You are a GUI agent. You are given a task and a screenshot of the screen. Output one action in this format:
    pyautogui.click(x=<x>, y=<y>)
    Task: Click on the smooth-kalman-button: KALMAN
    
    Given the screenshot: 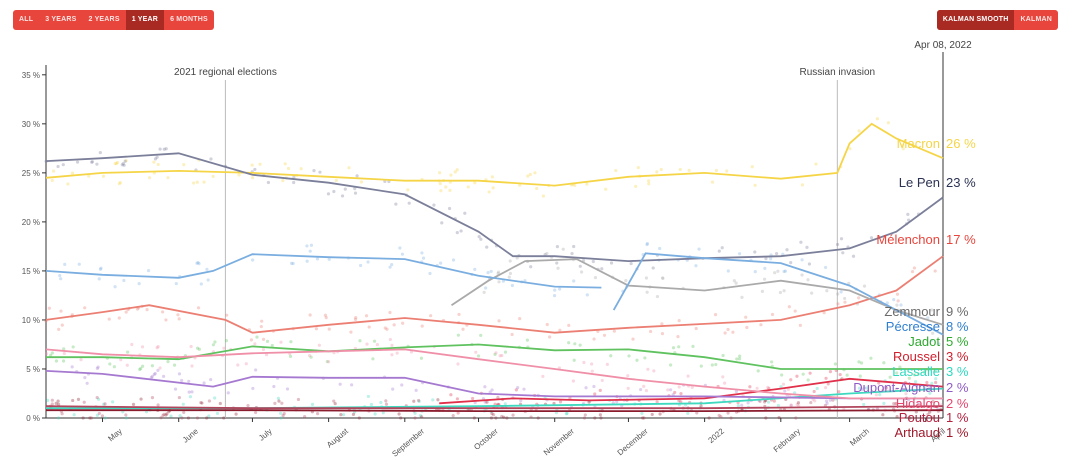 What is the action you would take?
    pyautogui.click(x=1036, y=19)
    